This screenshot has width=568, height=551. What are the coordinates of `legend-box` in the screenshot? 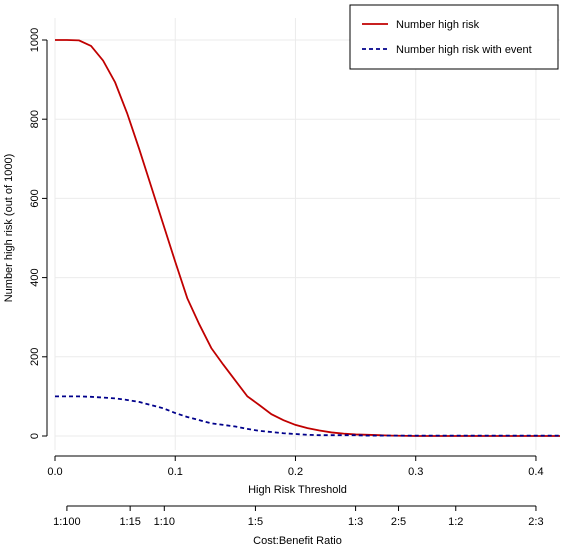 It's located at (454, 37).